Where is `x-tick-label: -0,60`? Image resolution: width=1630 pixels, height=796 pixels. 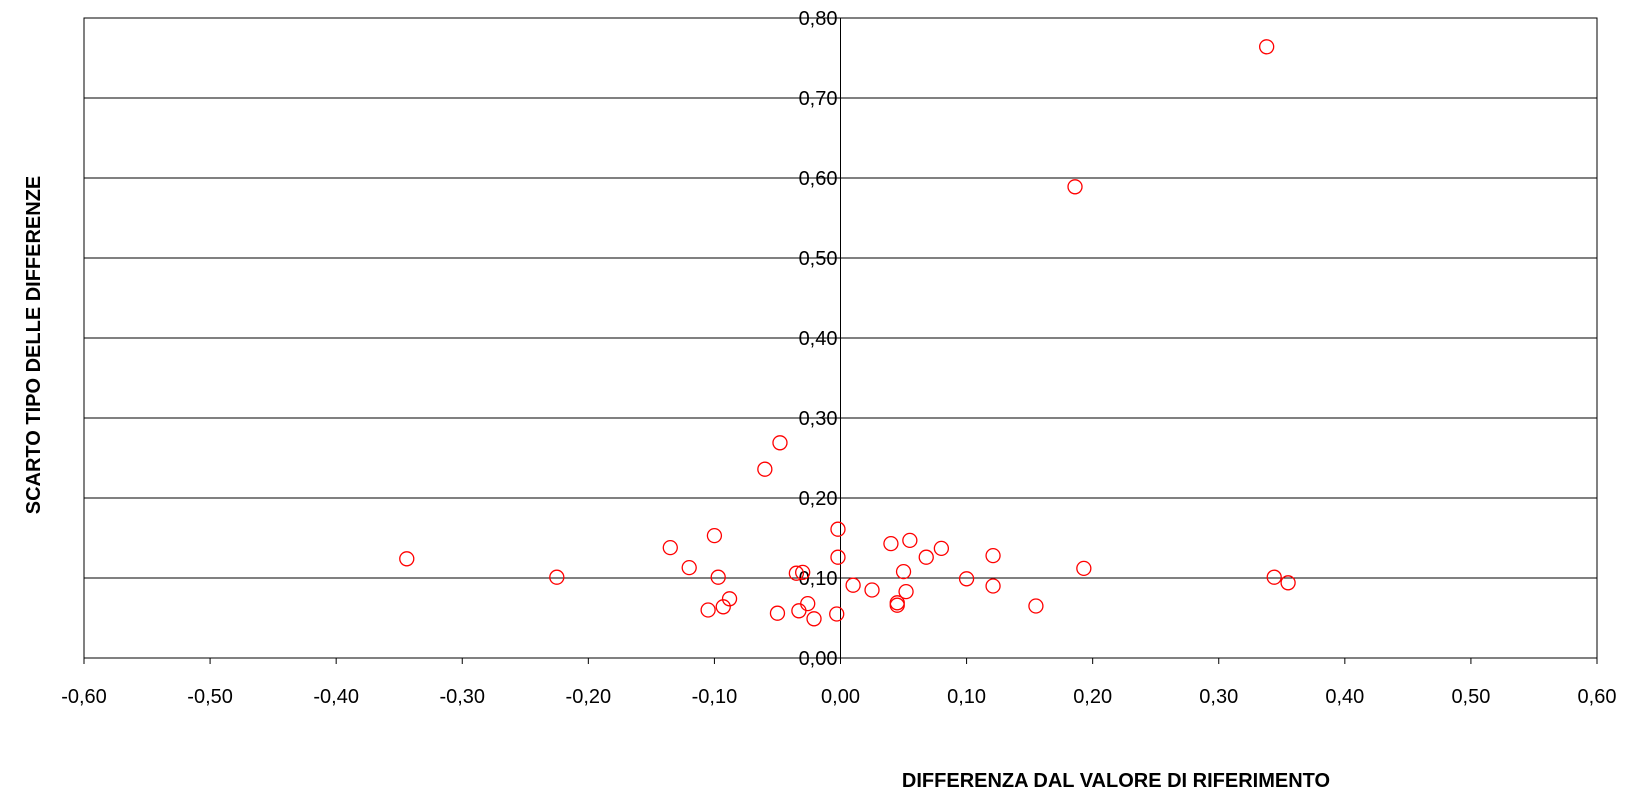
x-tick-label: -0,60 is located at coordinates (84, 697).